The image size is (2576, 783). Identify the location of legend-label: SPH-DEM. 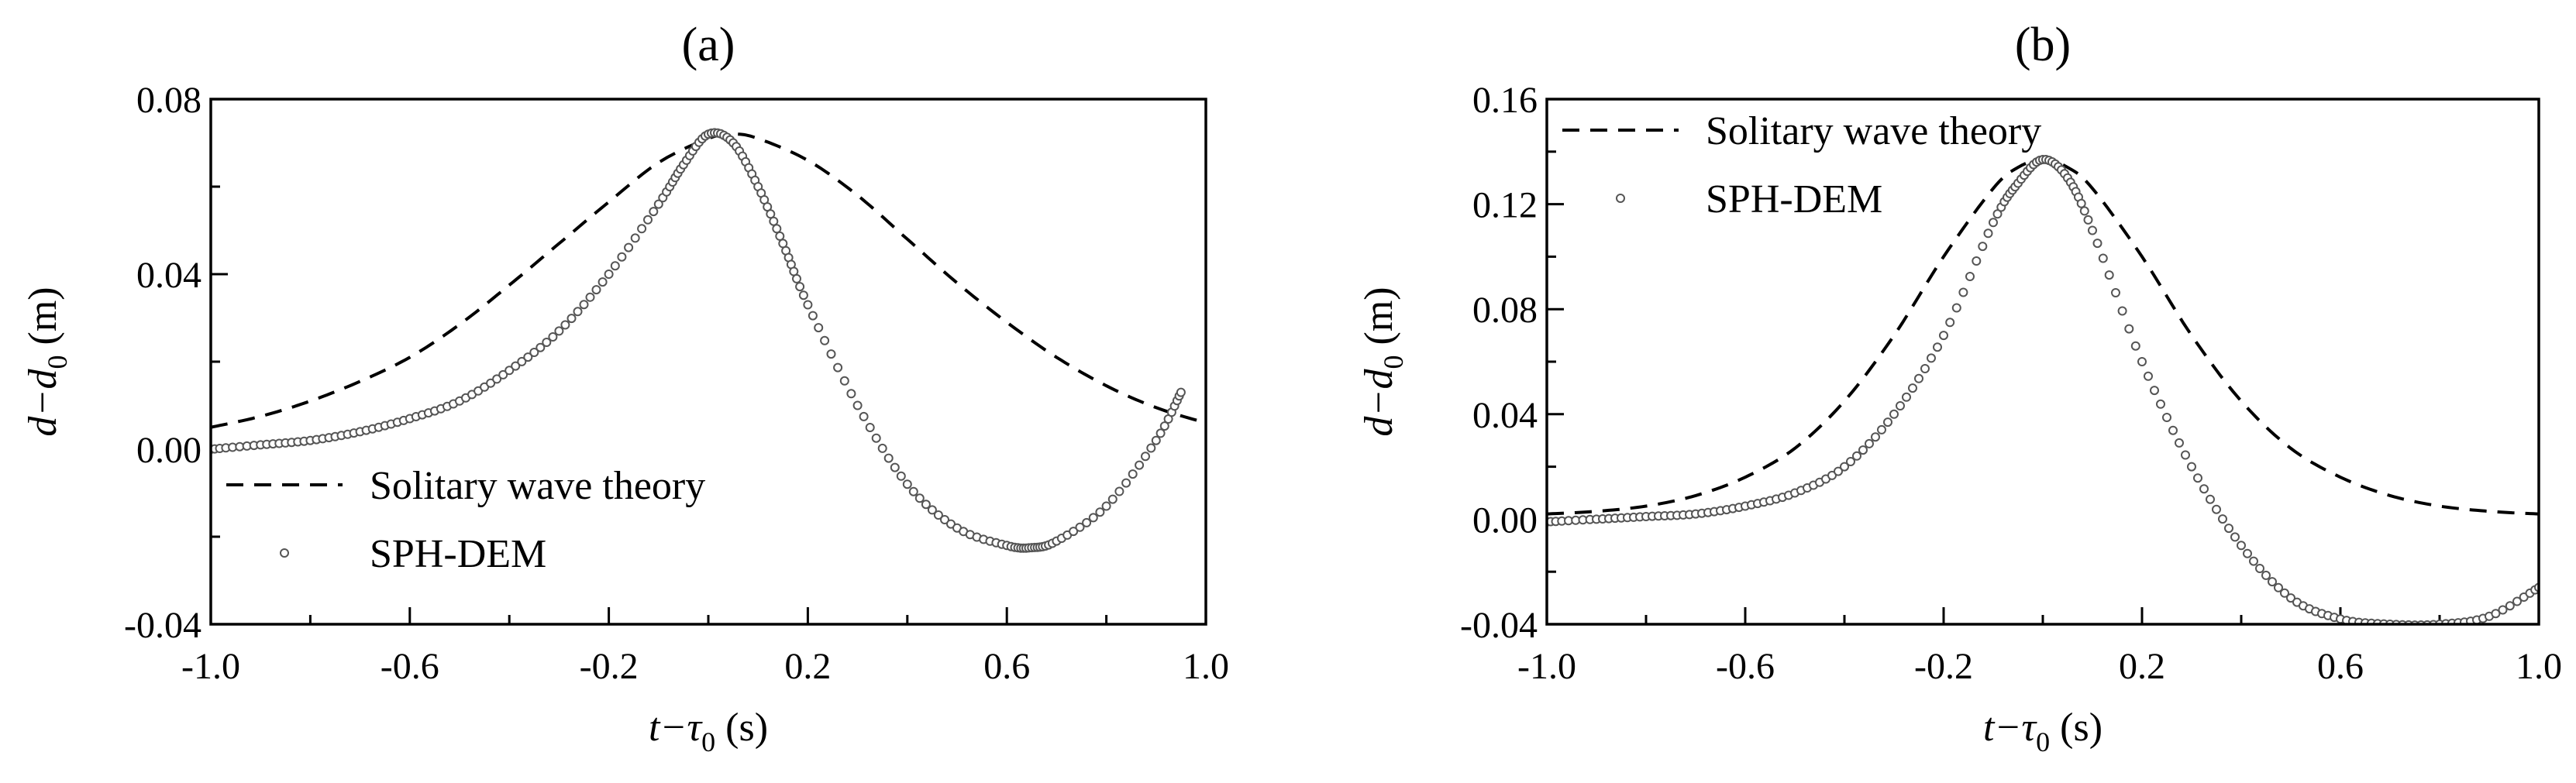
(458, 554).